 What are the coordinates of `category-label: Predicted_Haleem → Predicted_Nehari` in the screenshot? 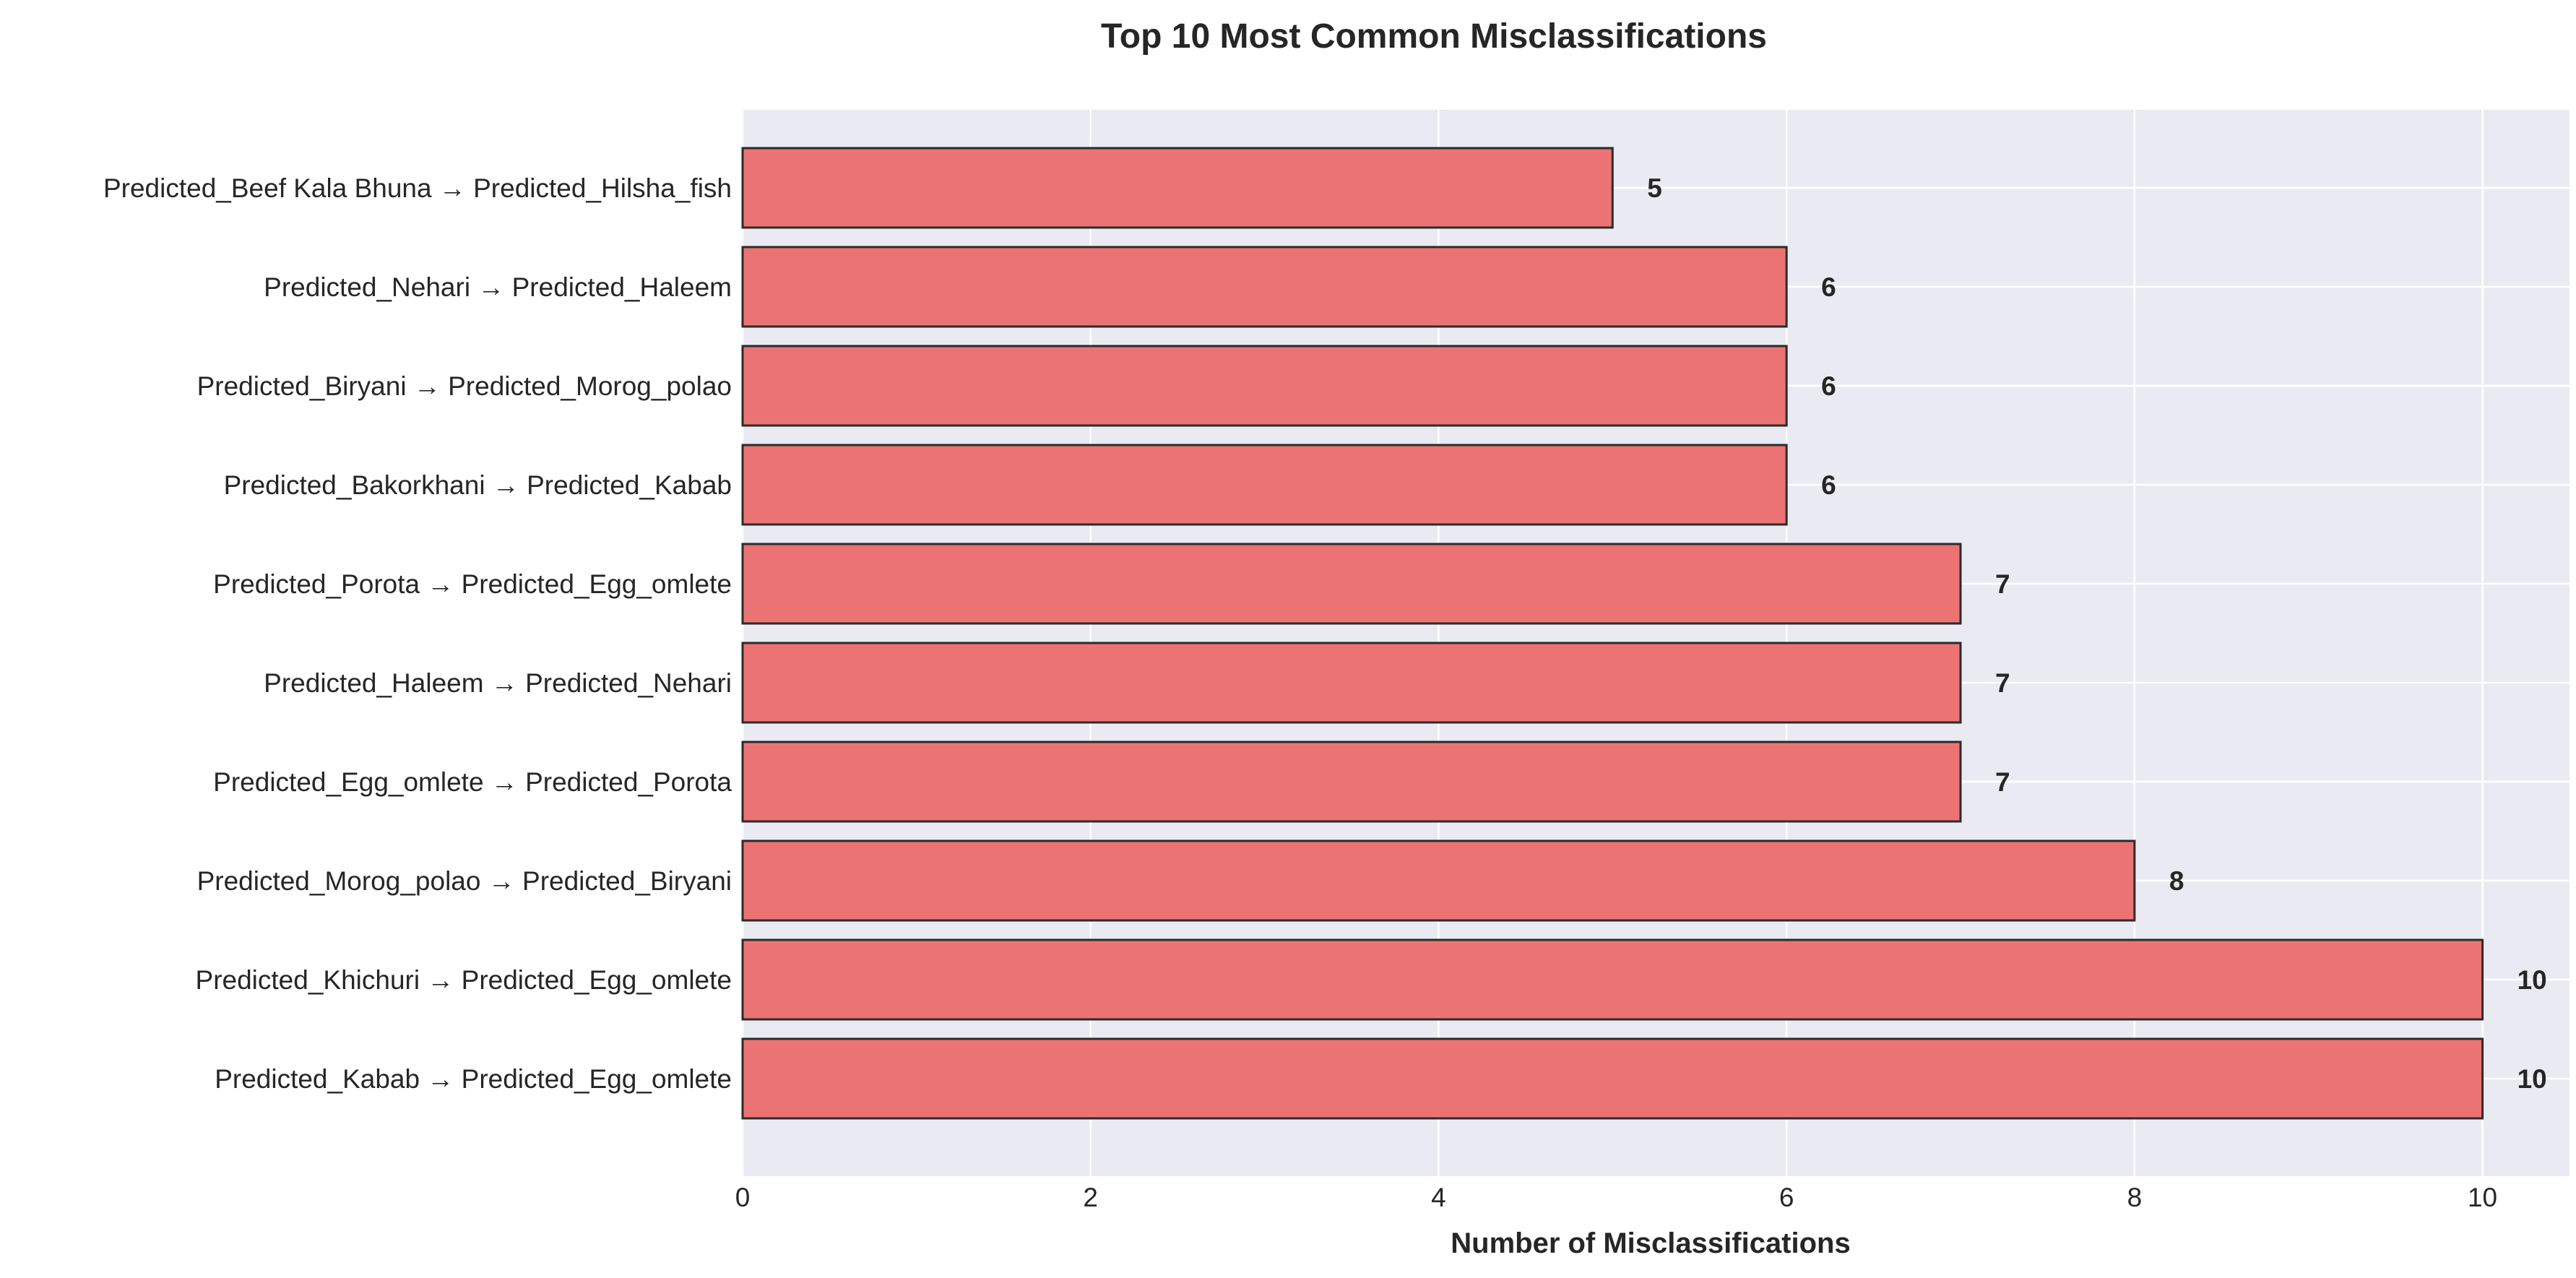 It's located at (498, 683).